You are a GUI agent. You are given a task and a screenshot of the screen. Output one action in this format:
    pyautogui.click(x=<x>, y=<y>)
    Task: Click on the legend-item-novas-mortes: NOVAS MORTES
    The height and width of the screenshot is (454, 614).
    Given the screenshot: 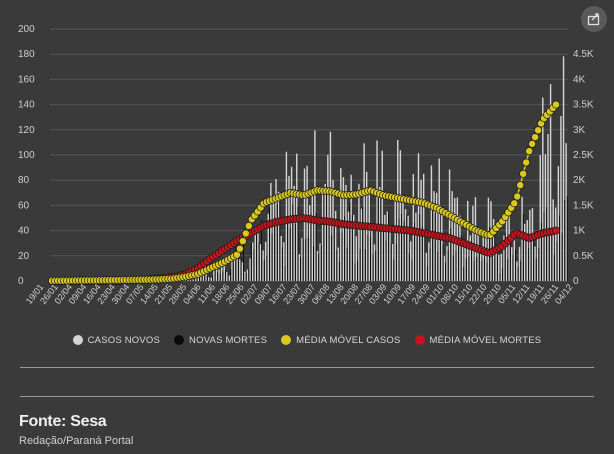 What is the action you would take?
    pyautogui.click(x=220, y=340)
    